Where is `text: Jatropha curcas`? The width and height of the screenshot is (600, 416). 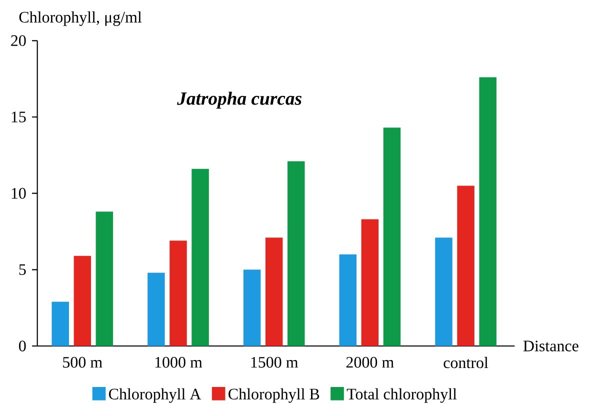
text: Jatropha curcas is located at coordinates (239, 100).